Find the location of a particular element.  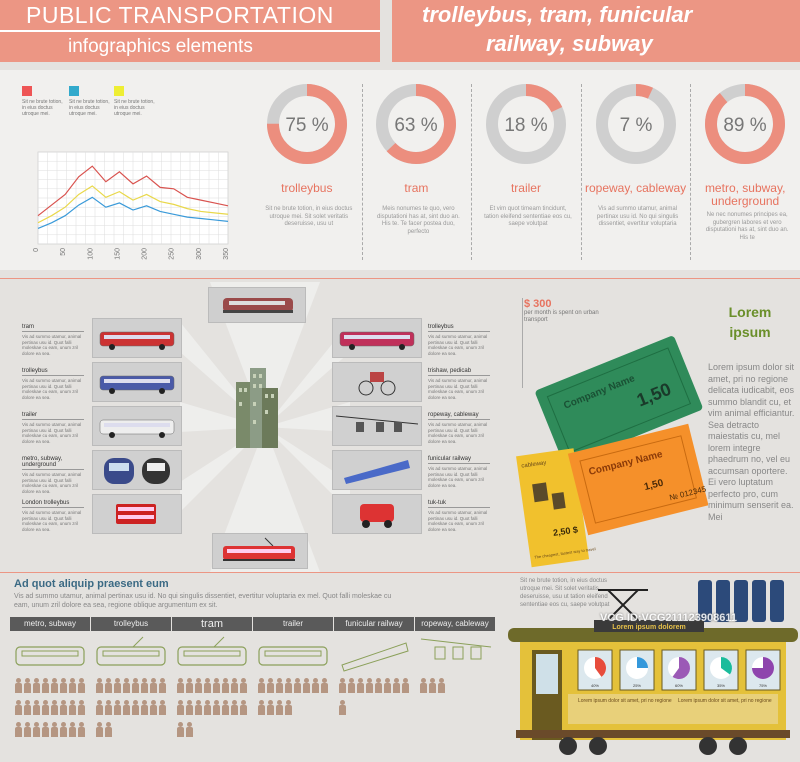

donut-chart: 75 % is located at coordinates (306, 124).